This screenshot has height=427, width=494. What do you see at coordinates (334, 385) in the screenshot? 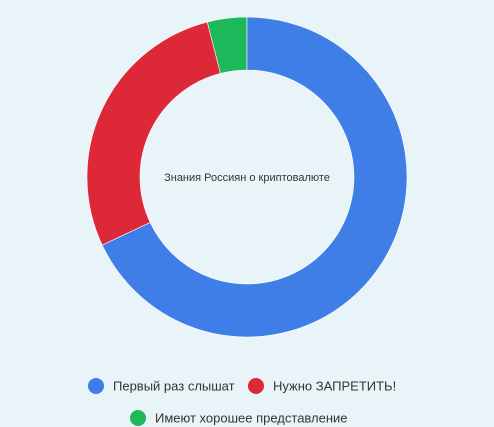
I see `legend-label: Нужно ЗАПРЕТИТЬ!` at bounding box center [334, 385].